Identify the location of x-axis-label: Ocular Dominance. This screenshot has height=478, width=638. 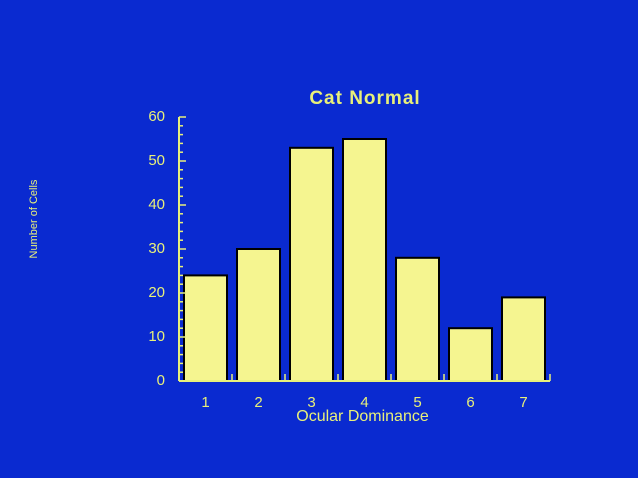
(362, 416).